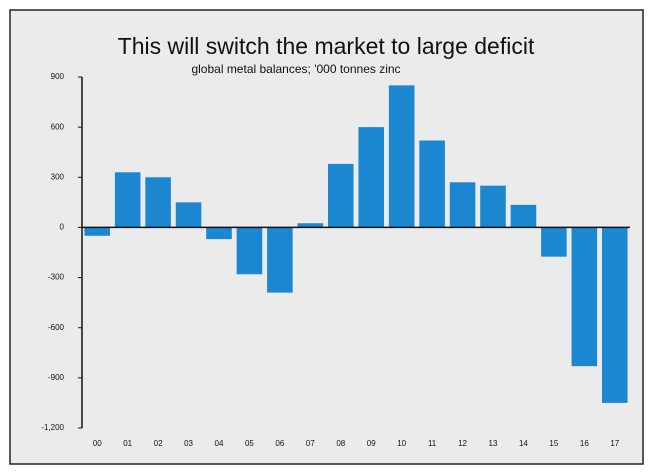 Image resolution: width=653 pixels, height=474 pixels. What do you see at coordinates (371, 443) in the screenshot?
I see `x-tick-label: 09` at bounding box center [371, 443].